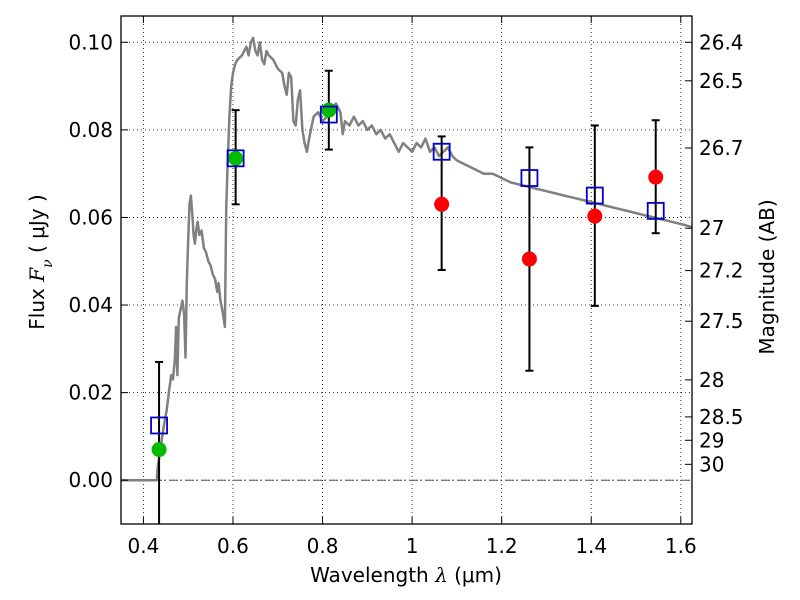 The height and width of the screenshot is (600, 800). I want to click on y2-tick-label: 29, so click(711, 440).